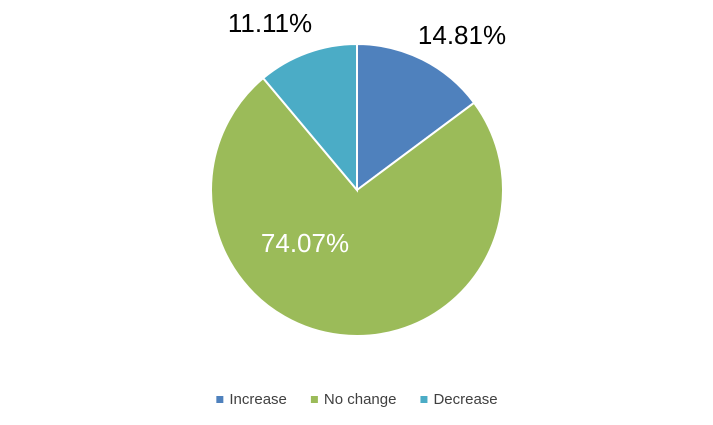 This screenshot has width=713, height=425. I want to click on legend-label: Increase, so click(258, 399).